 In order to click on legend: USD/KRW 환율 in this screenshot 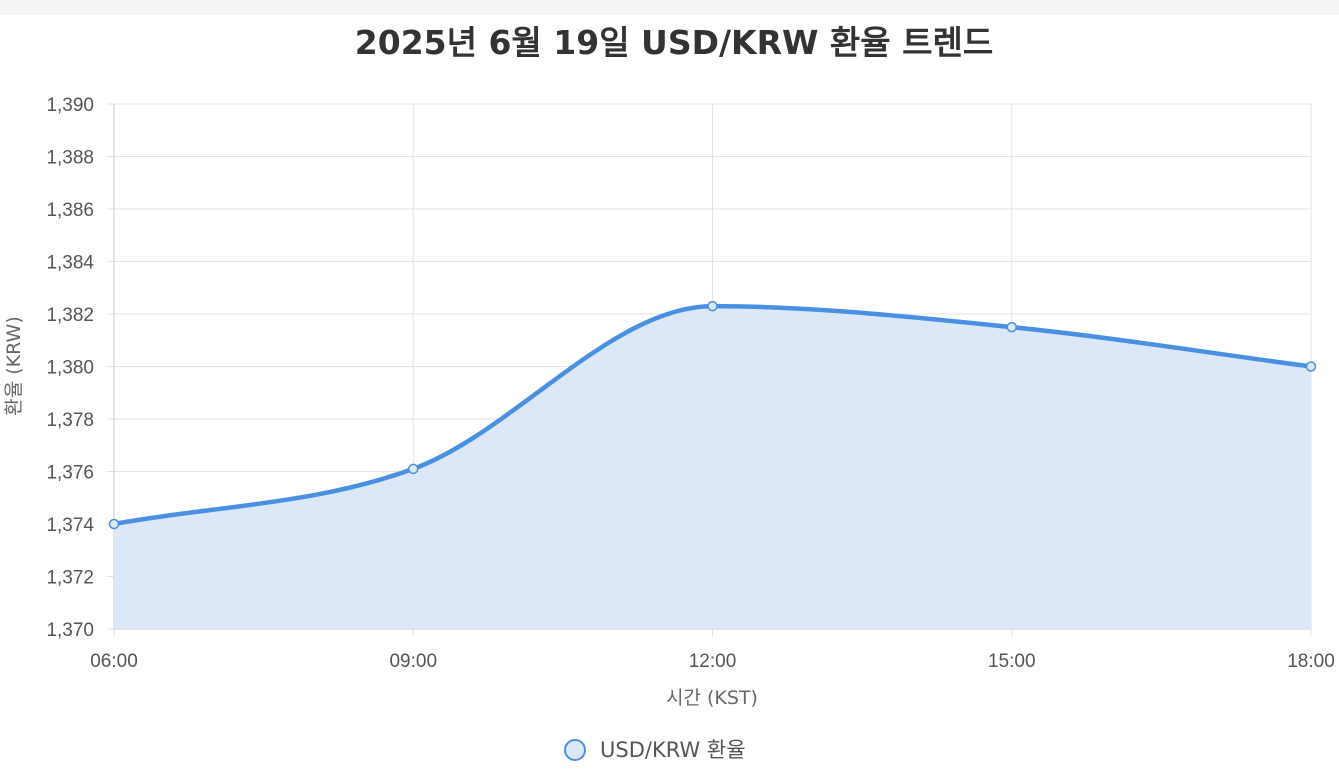, I will do `click(655, 750)`.